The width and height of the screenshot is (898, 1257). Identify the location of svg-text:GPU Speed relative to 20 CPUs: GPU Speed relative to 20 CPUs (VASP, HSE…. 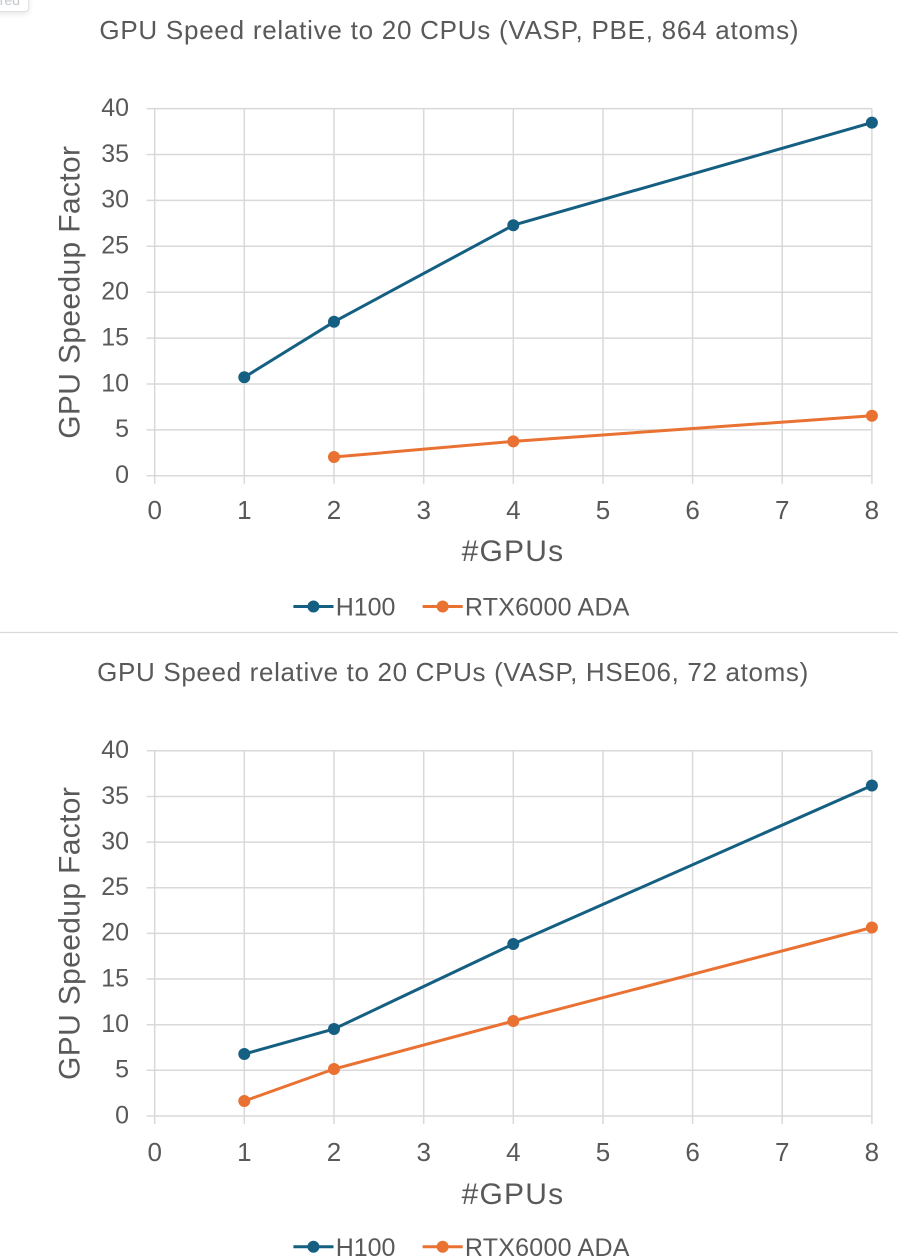
(453, 672).